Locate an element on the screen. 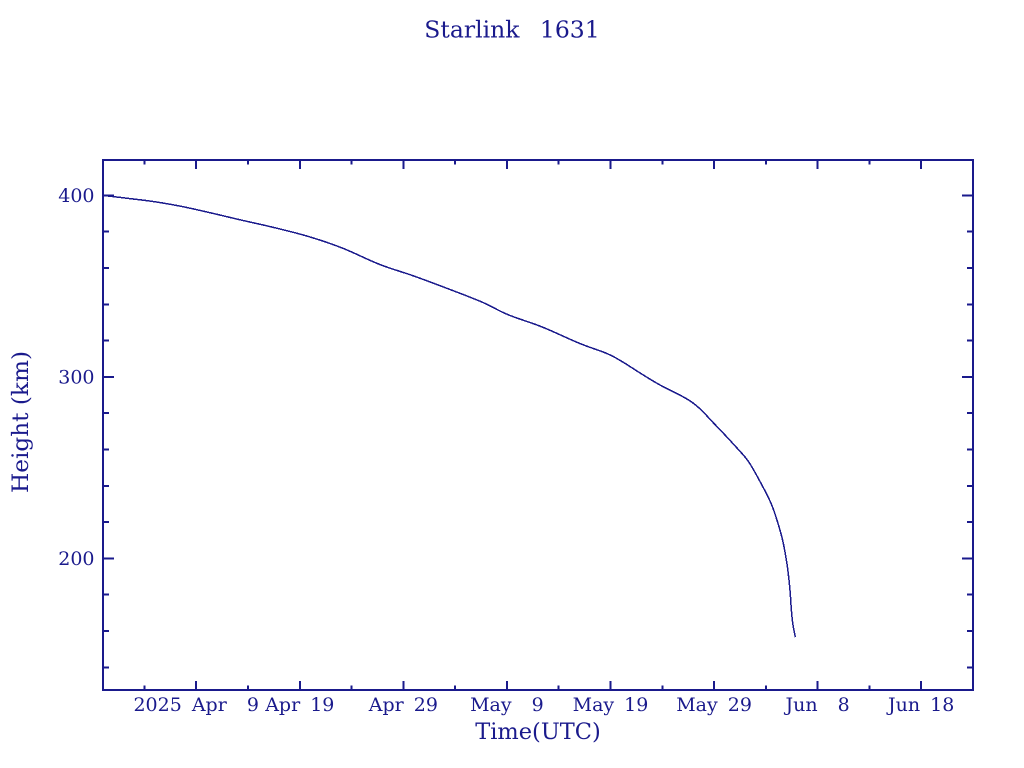  x-tick-label: May 19 is located at coordinates (611, 705).